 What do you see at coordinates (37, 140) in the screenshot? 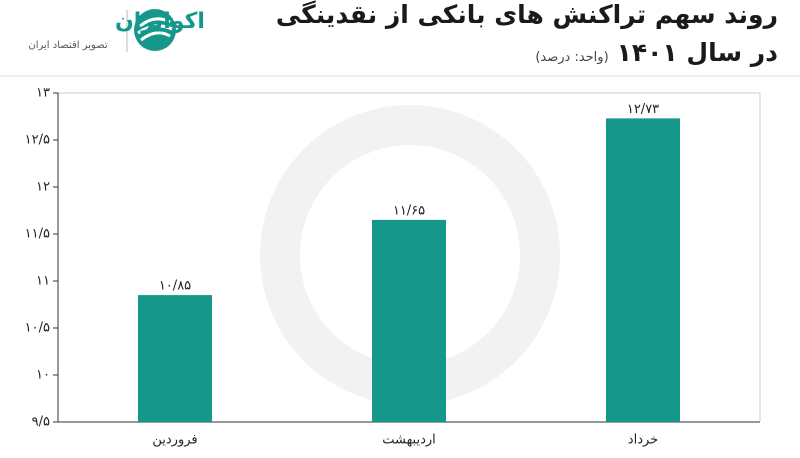
I see `y-tick-label: ۱۲/۵` at bounding box center [37, 140].